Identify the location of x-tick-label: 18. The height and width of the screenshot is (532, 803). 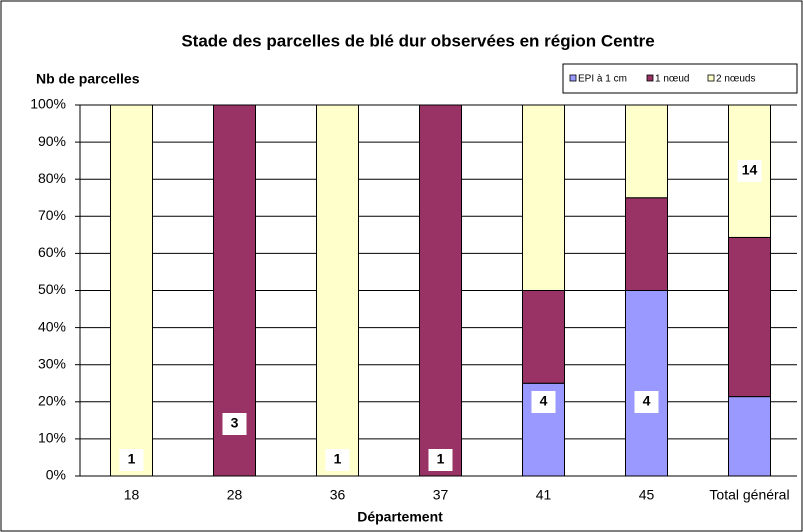
(132, 495).